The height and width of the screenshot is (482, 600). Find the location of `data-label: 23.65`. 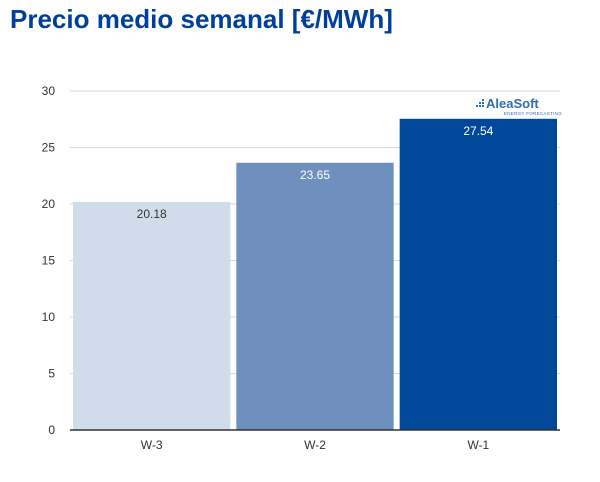

data-label: 23.65 is located at coordinates (315, 175).